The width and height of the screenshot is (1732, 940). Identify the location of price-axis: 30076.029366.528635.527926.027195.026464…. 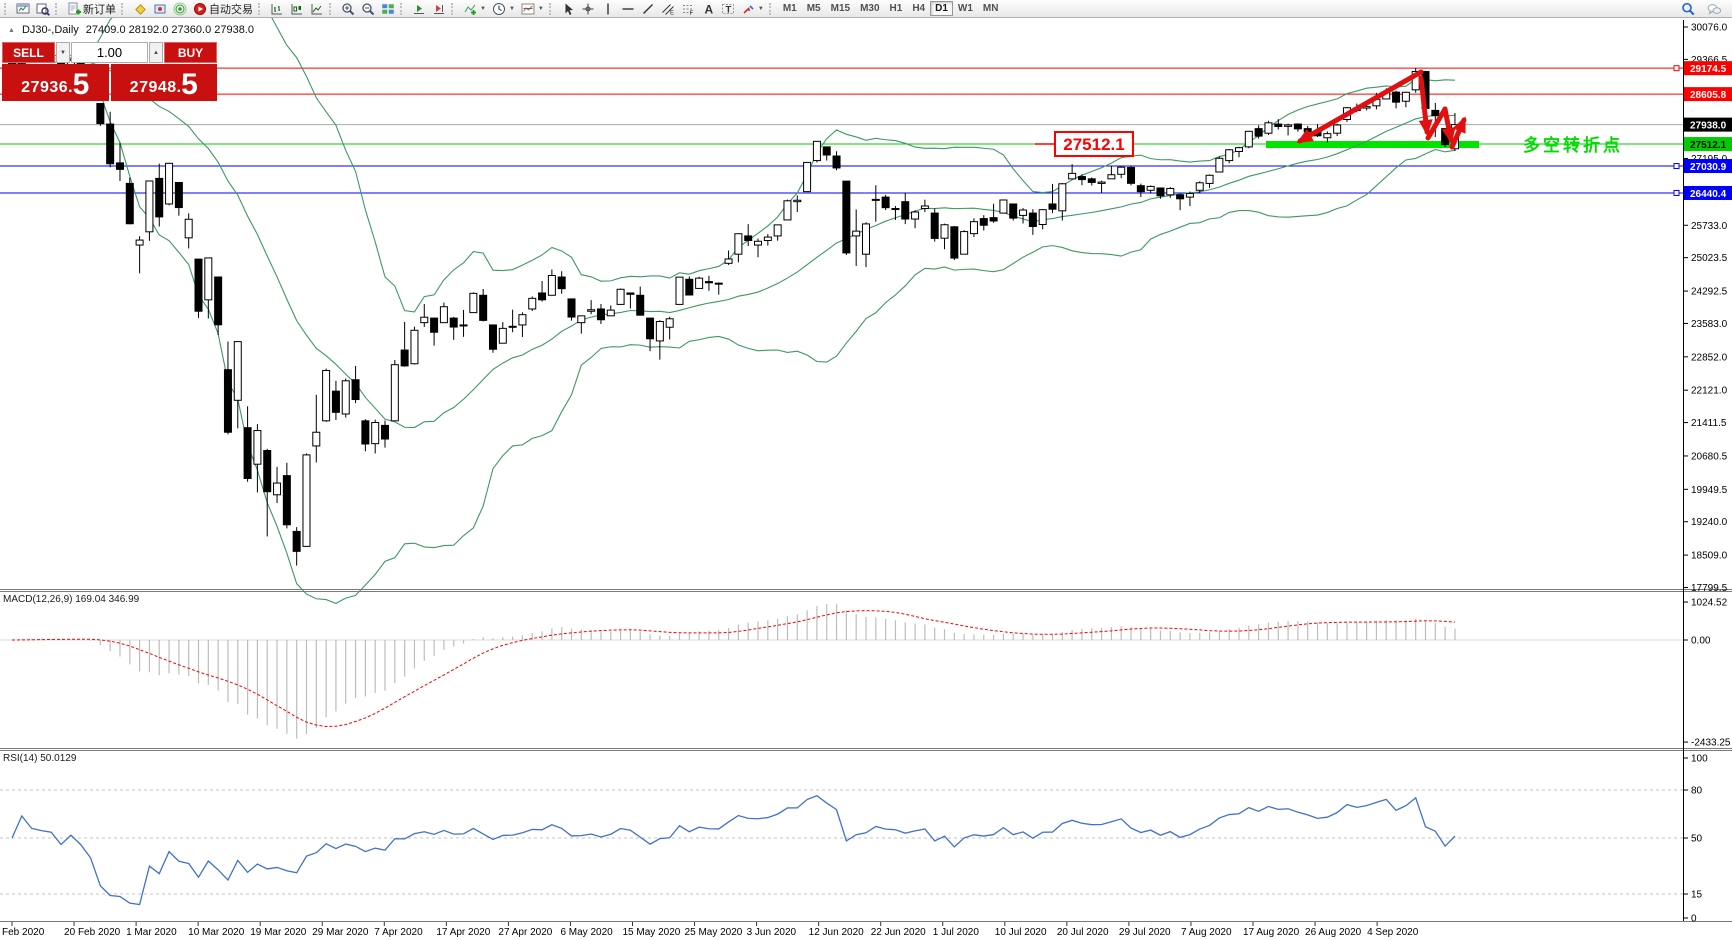
(1707, 472).